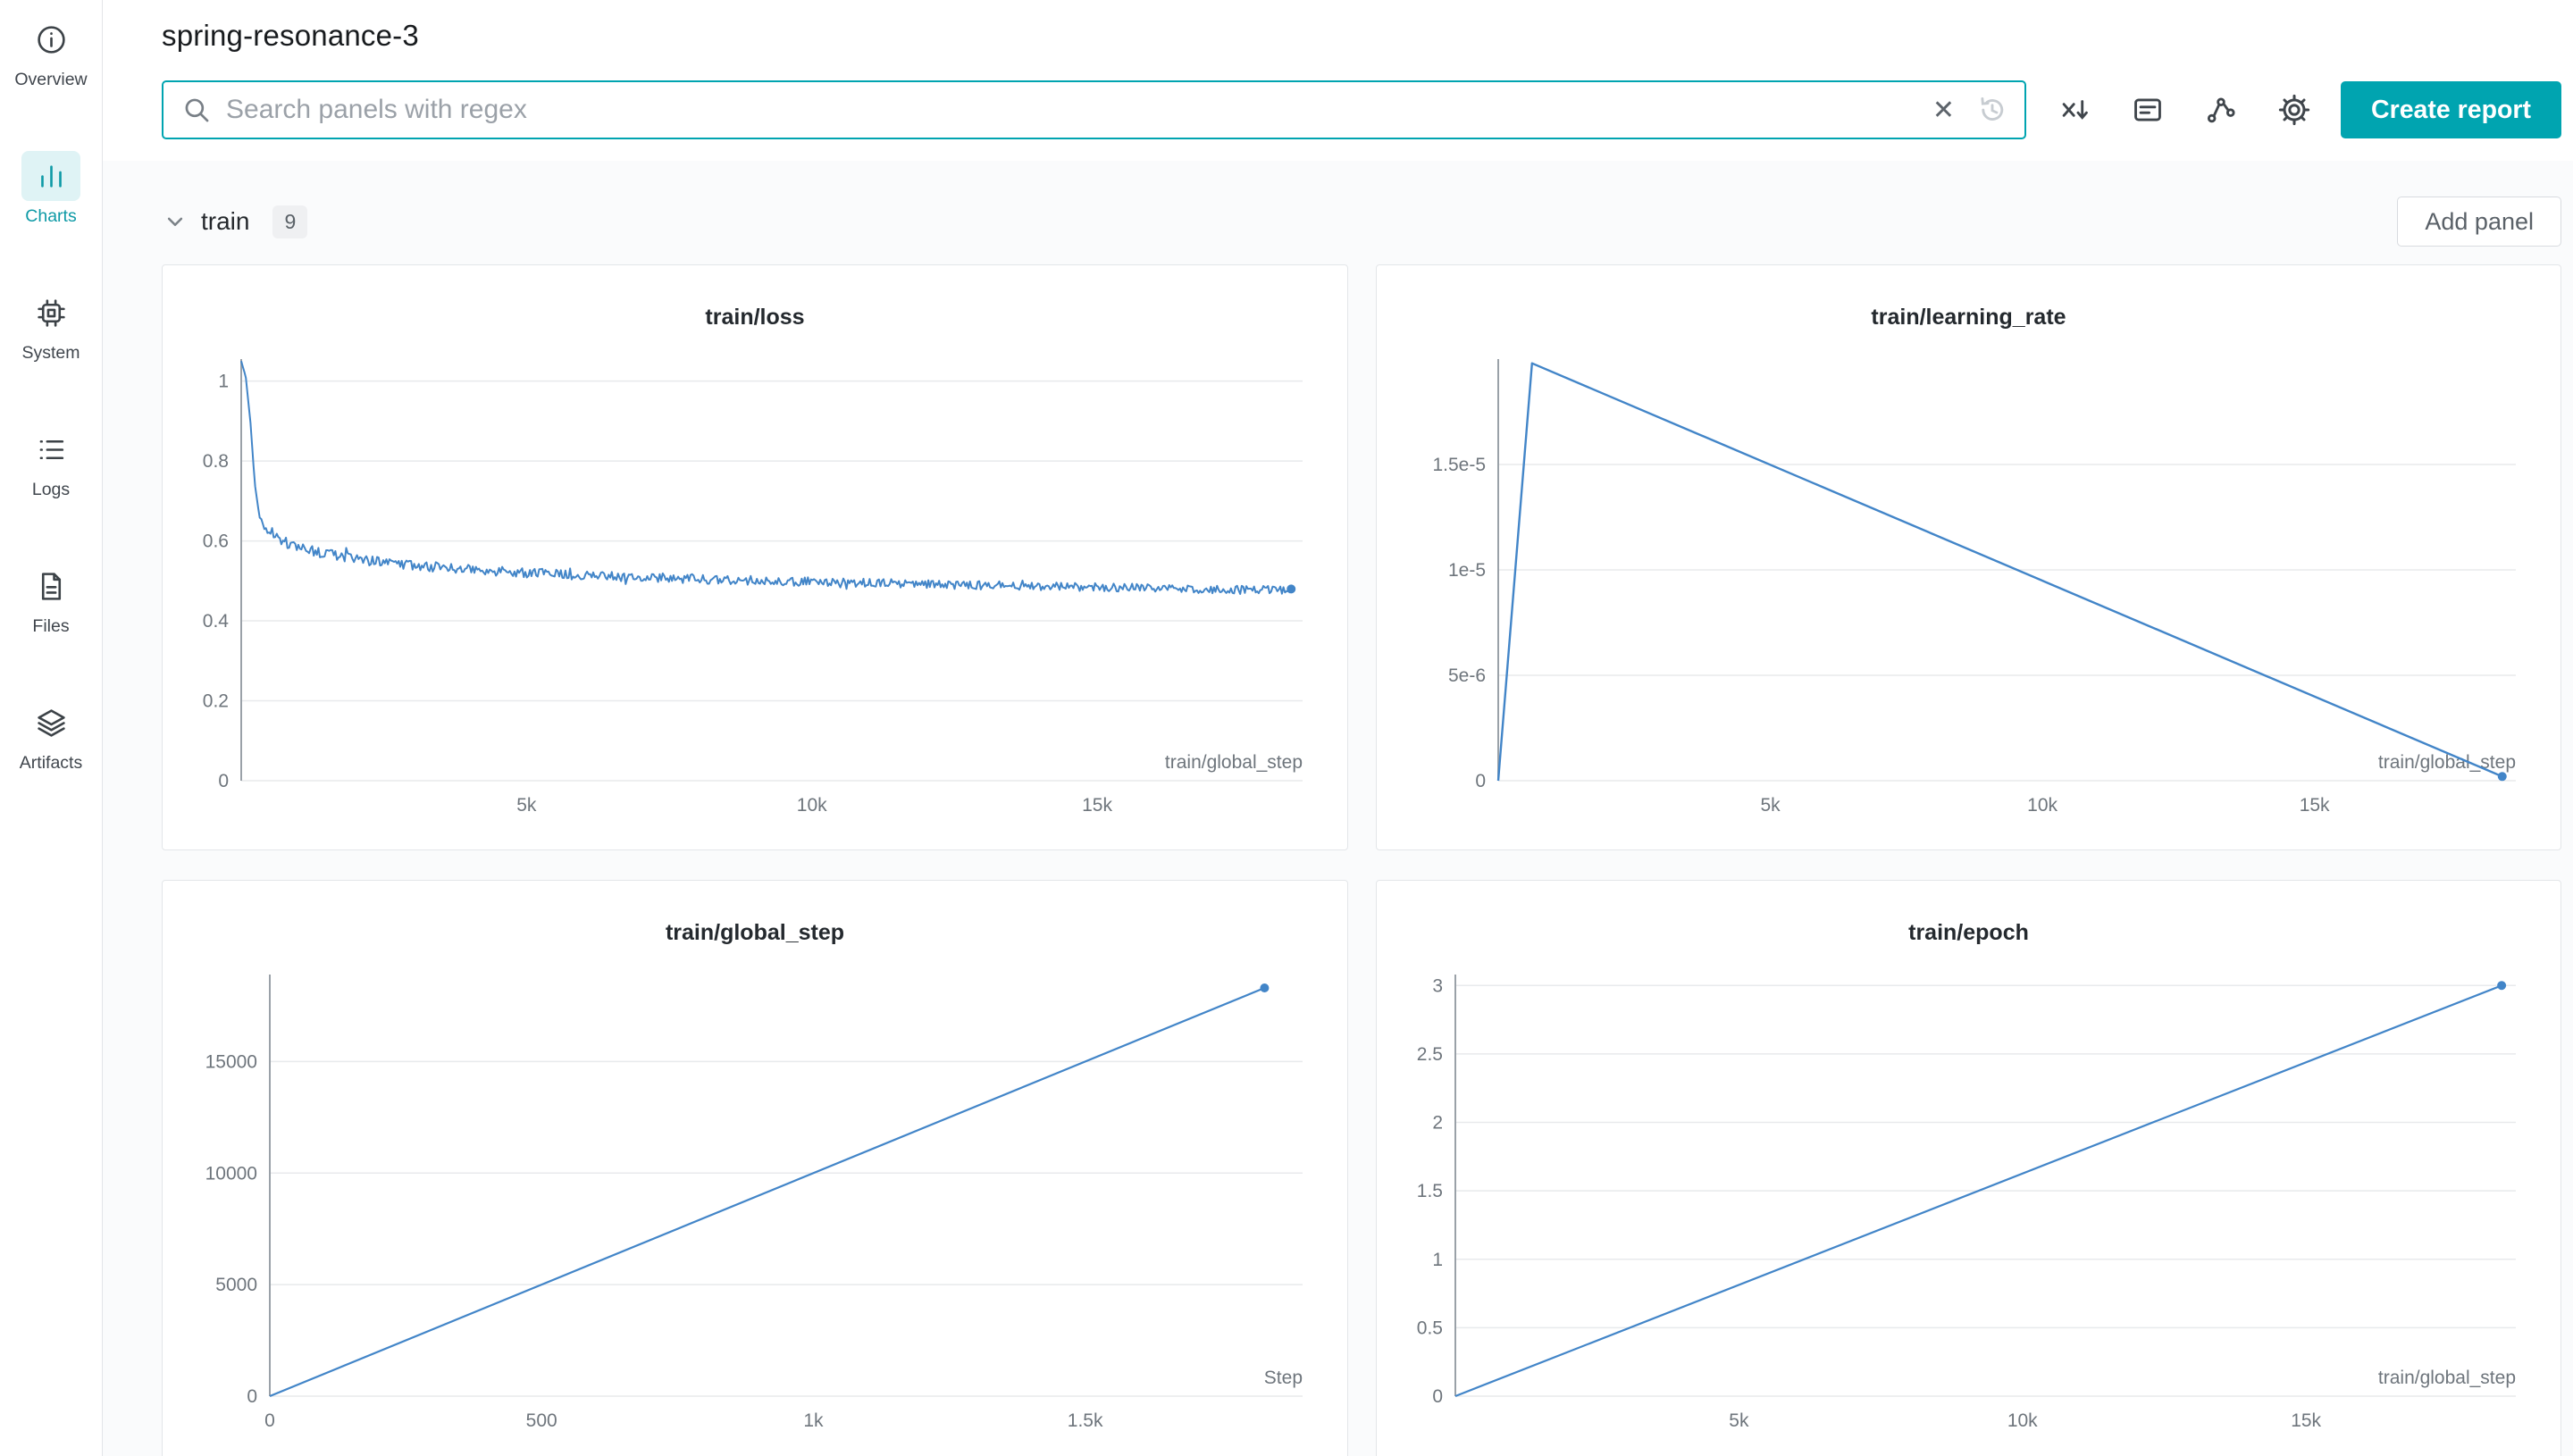  I want to click on sidebar-item-artifacts: Artifacts, so click(51, 736).